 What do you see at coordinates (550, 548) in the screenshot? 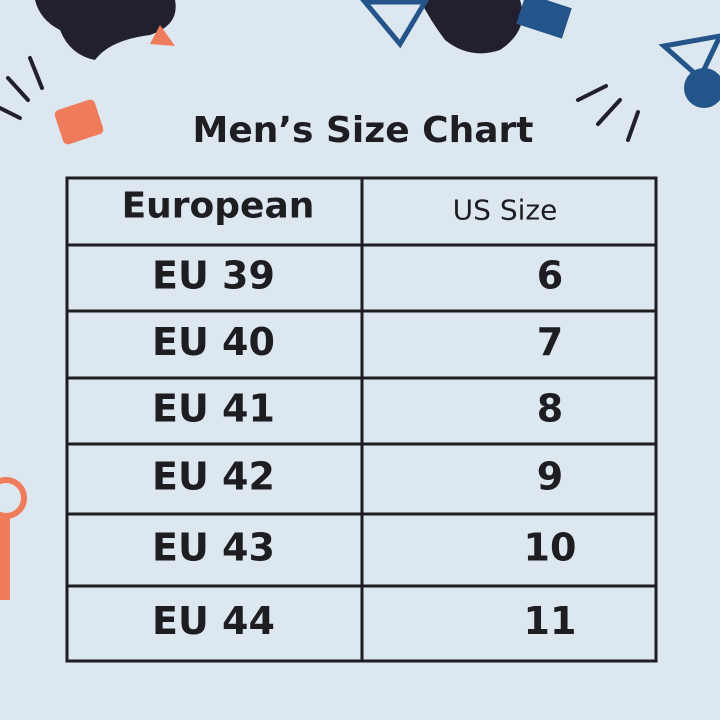
I see `cell: 10` at bounding box center [550, 548].